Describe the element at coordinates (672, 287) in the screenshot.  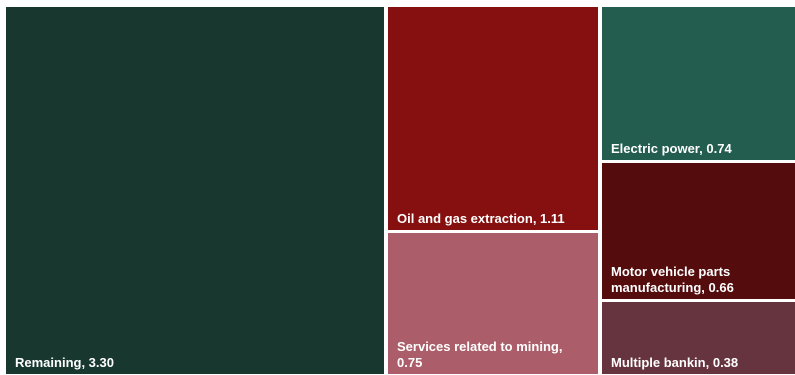
I see `treemap-label-line: manufacturing, 0.66` at that location.